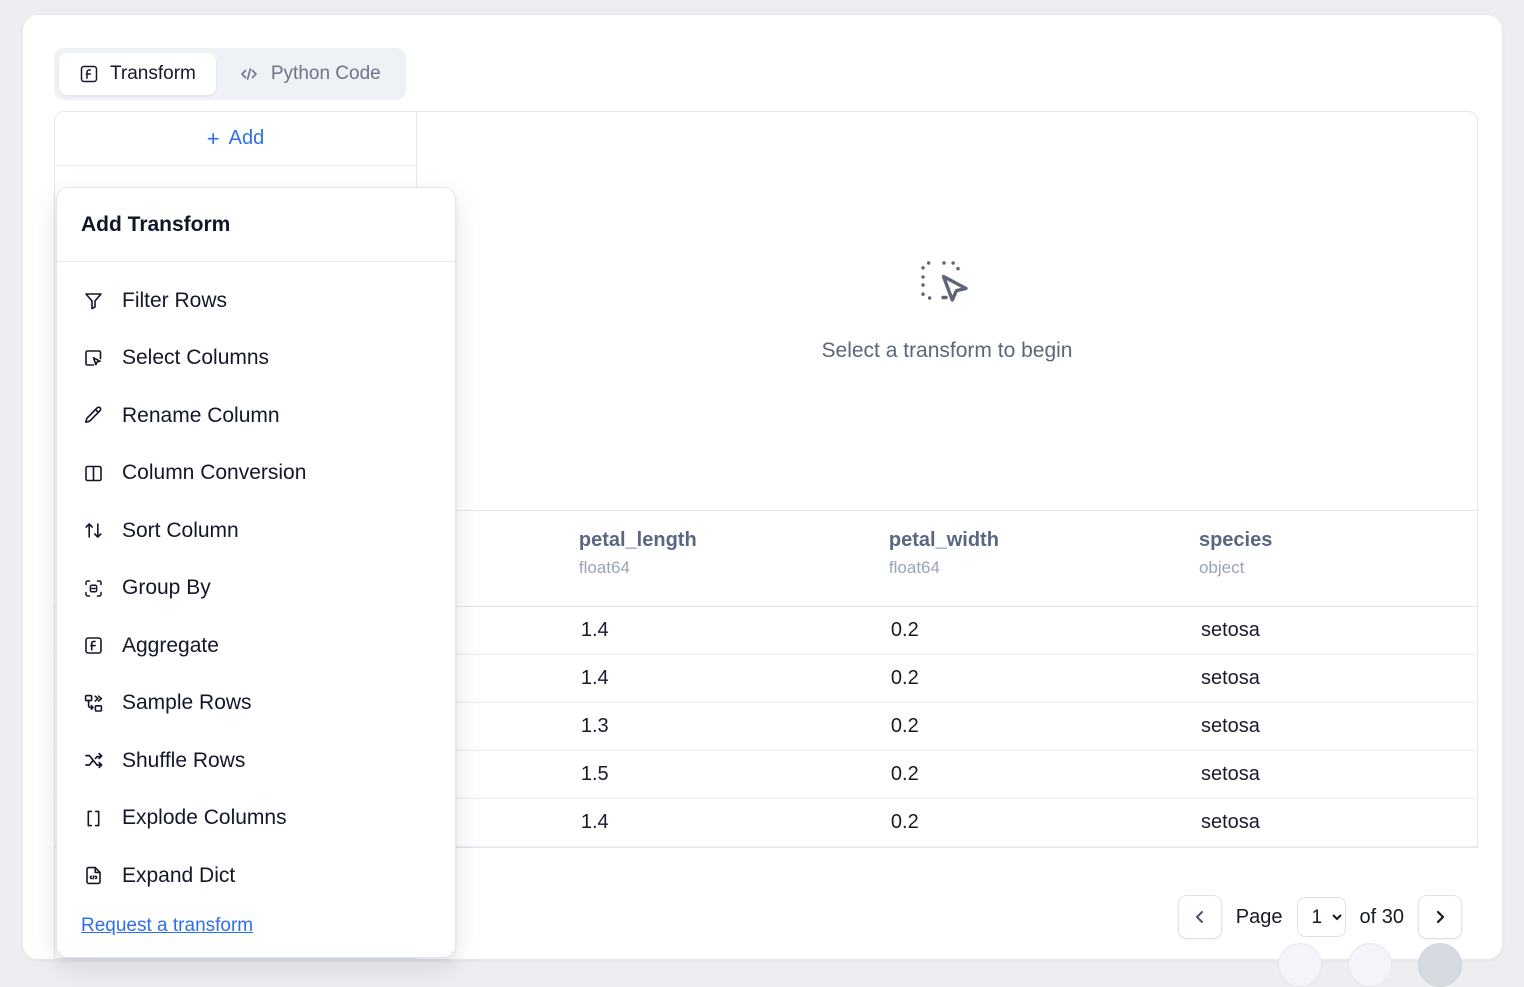 This screenshot has height=987, width=1524. I want to click on pencil-icon, so click(93, 416).